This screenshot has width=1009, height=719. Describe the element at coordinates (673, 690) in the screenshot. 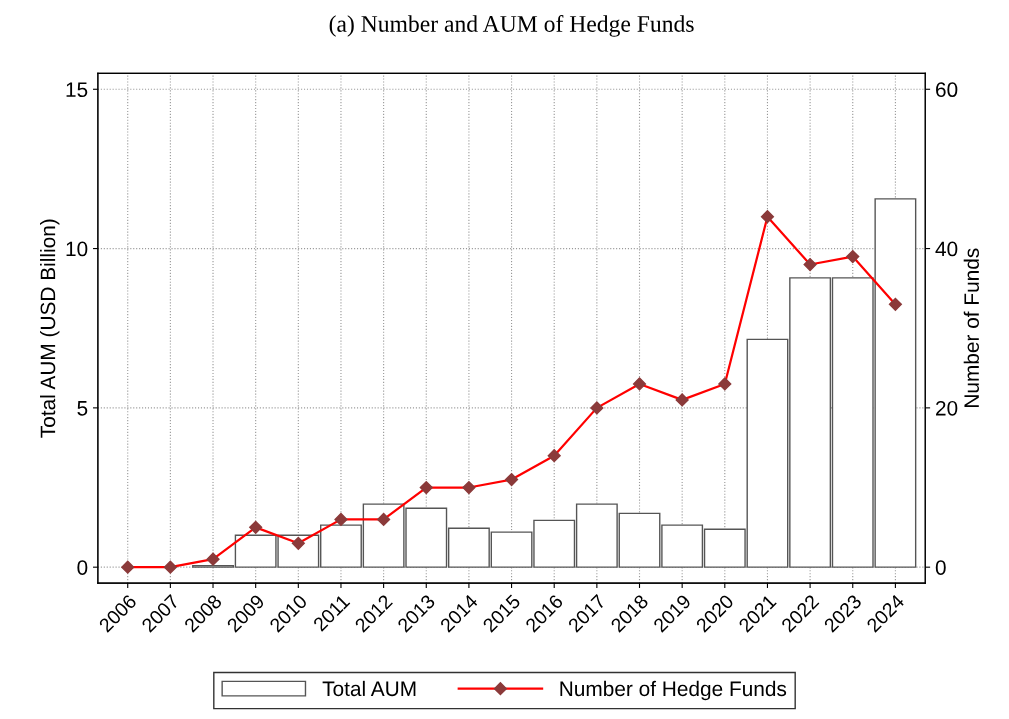

I see `legend-label: Number of Hedge Funds` at that location.